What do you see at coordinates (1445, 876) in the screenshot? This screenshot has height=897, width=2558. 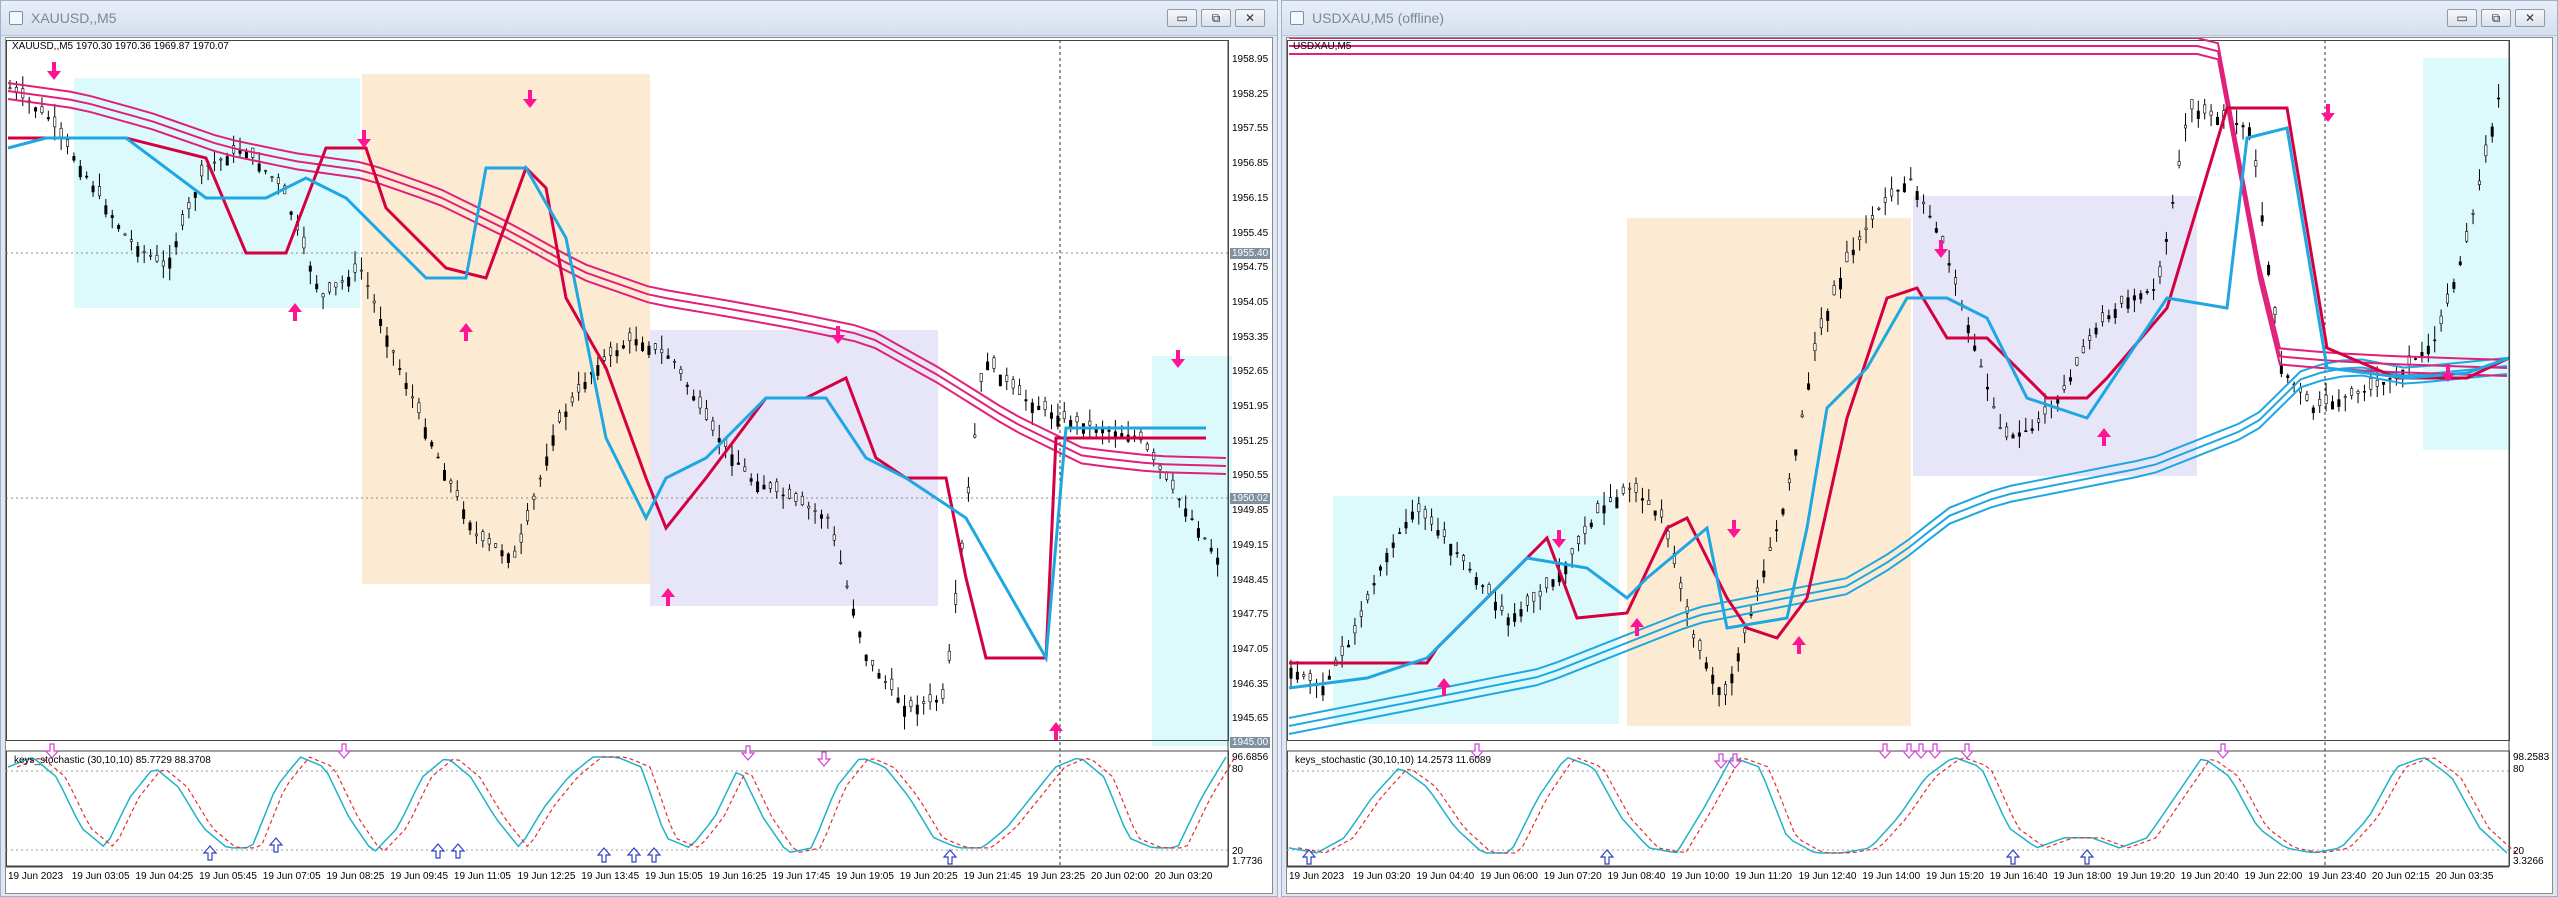 I see `time-axis-label: 19 Jun 04:40` at bounding box center [1445, 876].